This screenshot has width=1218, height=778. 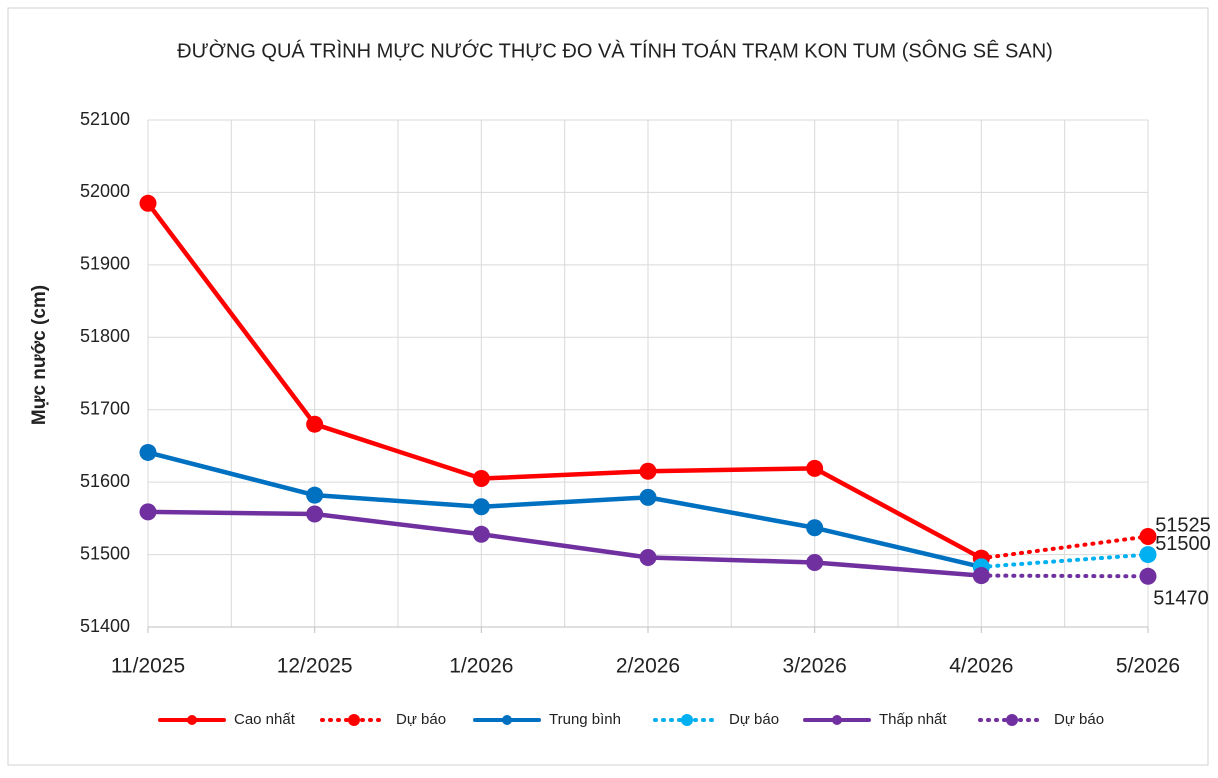 What do you see at coordinates (1148, 666) in the screenshot?
I see `x-tick-label: 5/2026` at bounding box center [1148, 666].